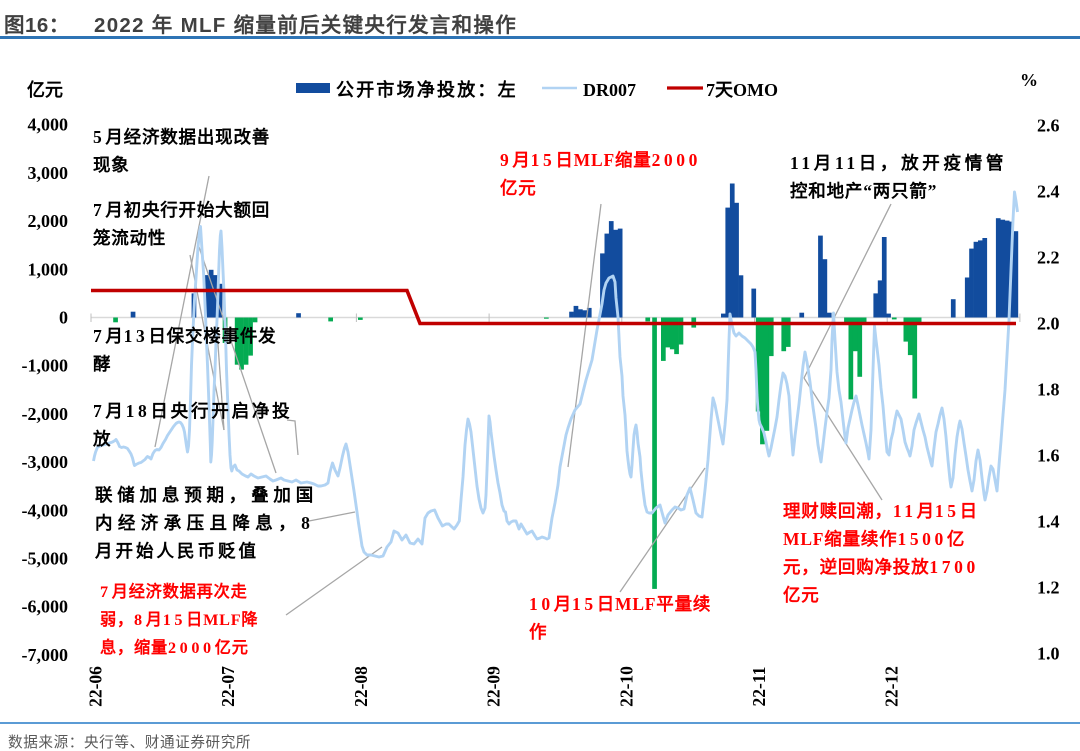 This screenshot has width=1080, height=751. What do you see at coordinates (1048, 192) in the screenshot?
I see `svg-text: 2.4` at bounding box center [1048, 192].